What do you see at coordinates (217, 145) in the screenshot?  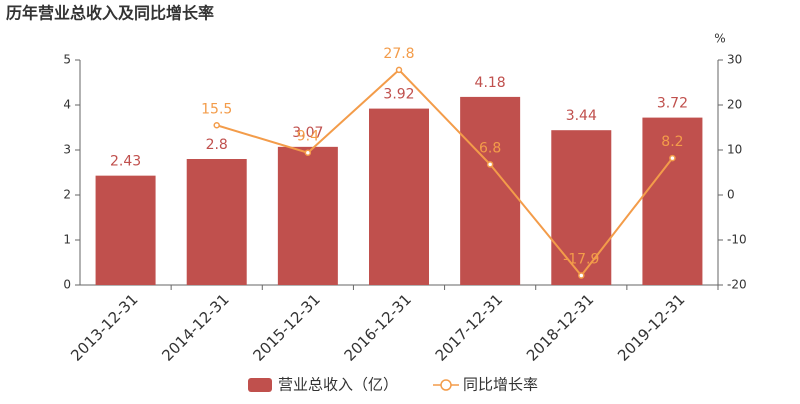 I see `bar-value-label: 2.8` at bounding box center [217, 145].